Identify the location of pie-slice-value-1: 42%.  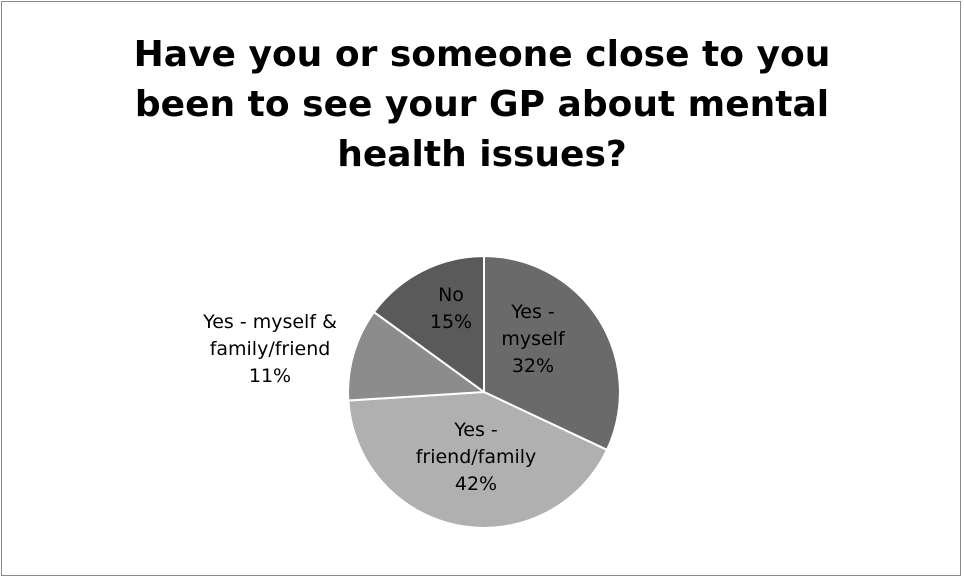
(476, 484).